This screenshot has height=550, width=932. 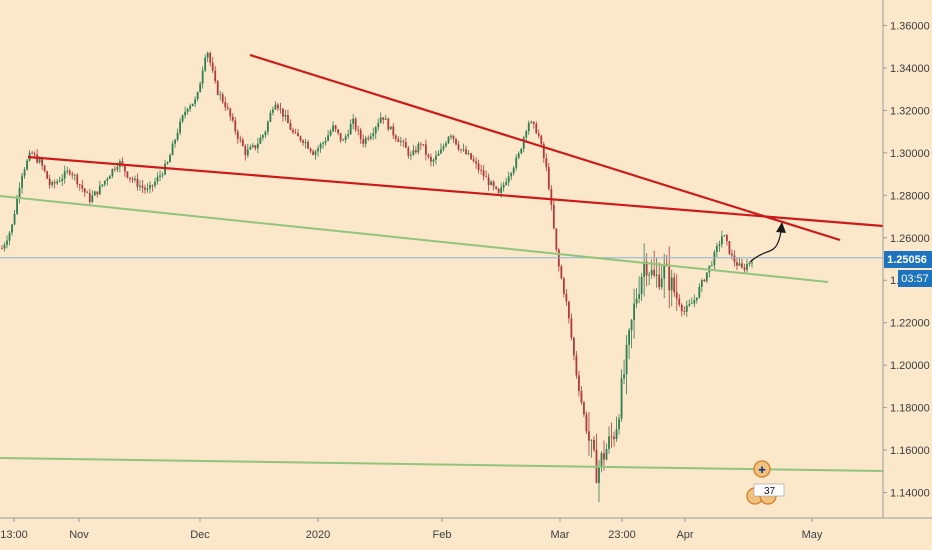 I want to click on x-tick-label: Nov, so click(x=79, y=535).